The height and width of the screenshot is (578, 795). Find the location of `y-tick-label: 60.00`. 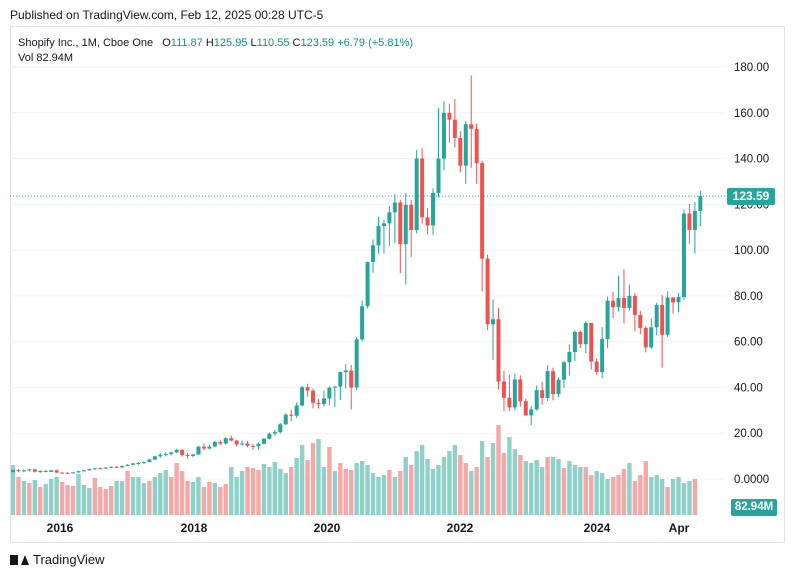

y-tick-label: 60.00 is located at coordinates (748, 343).